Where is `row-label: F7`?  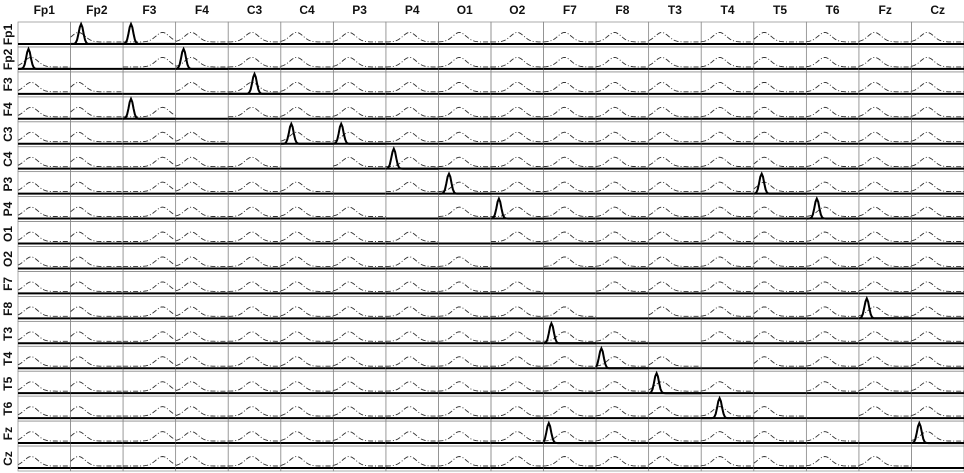
row-label: F7 is located at coordinates (8, 284).